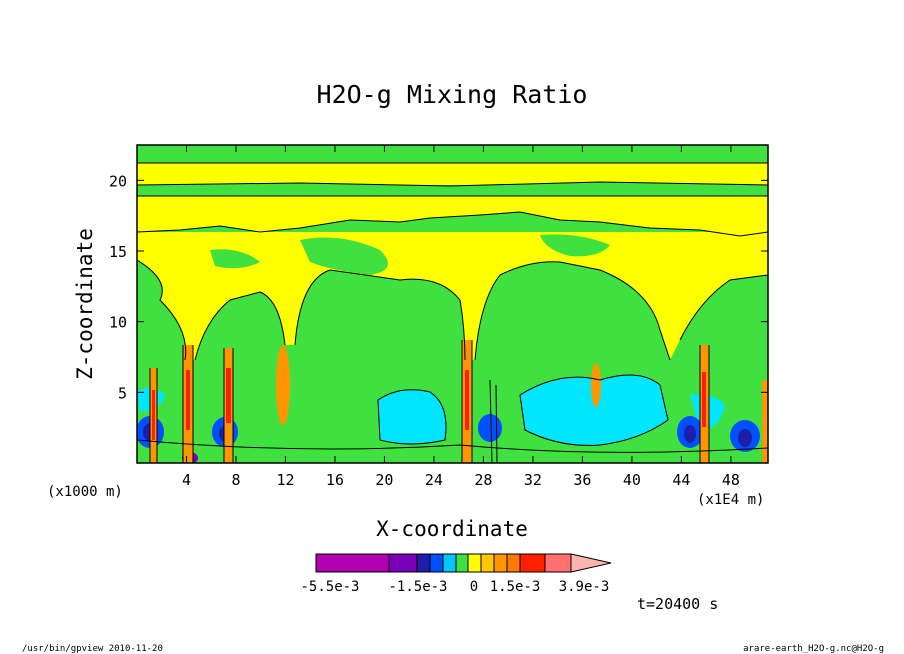  Describe the element at coordinates (584, 587) in the screenshot. I see `colorbar-label: 3.9e-3` at that location.